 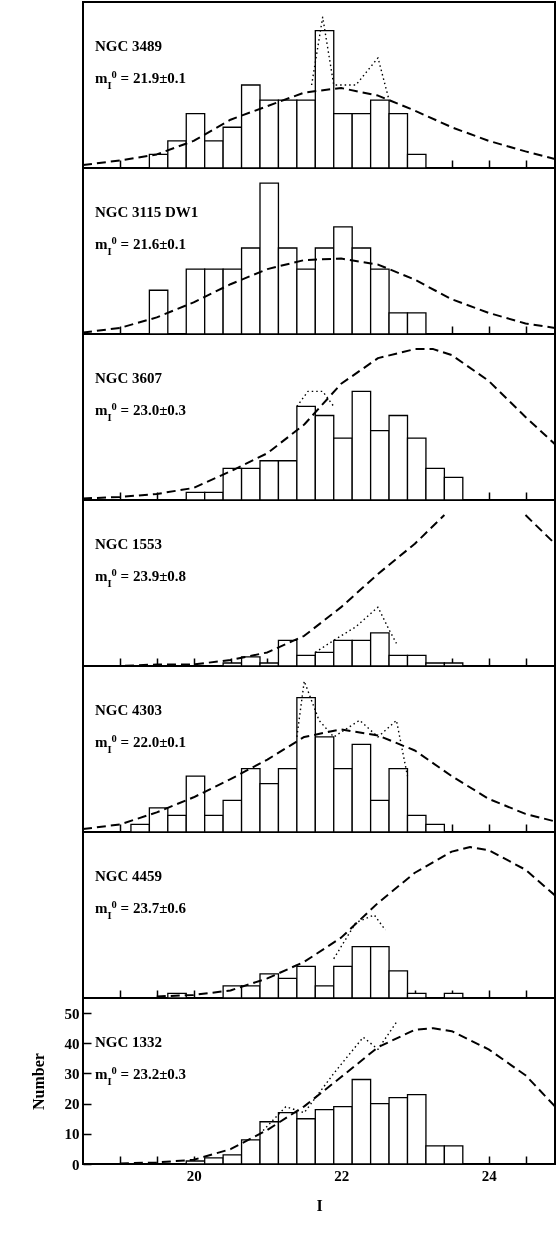 What do you see at coordinates (129, 876) in the screenshot?
I see `annotation: NGC 4459` at bounding box center [129, 876].